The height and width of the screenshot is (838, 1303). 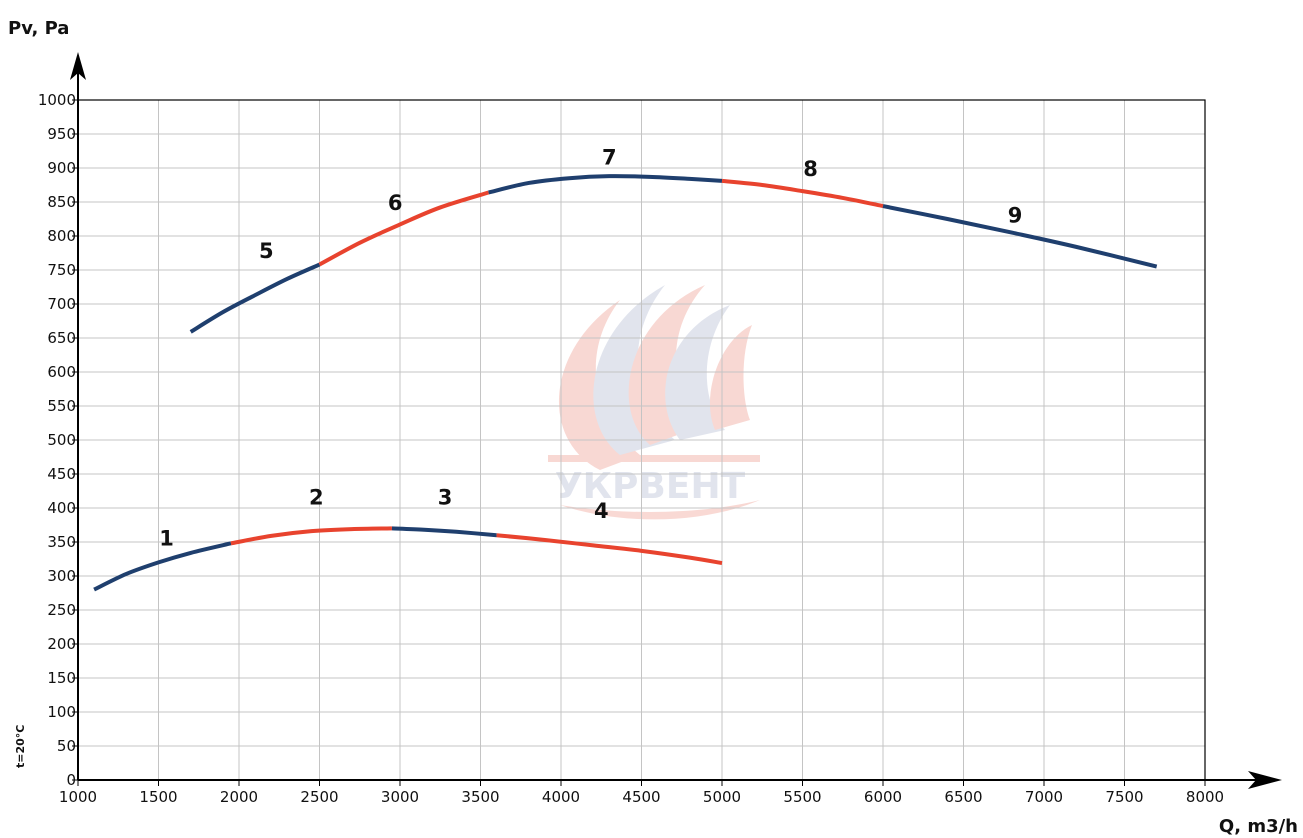 What do you see at coordinates (61, 474) in the screenshot?
I see `y-tick-label: 450` at bounding box center [61, 474].